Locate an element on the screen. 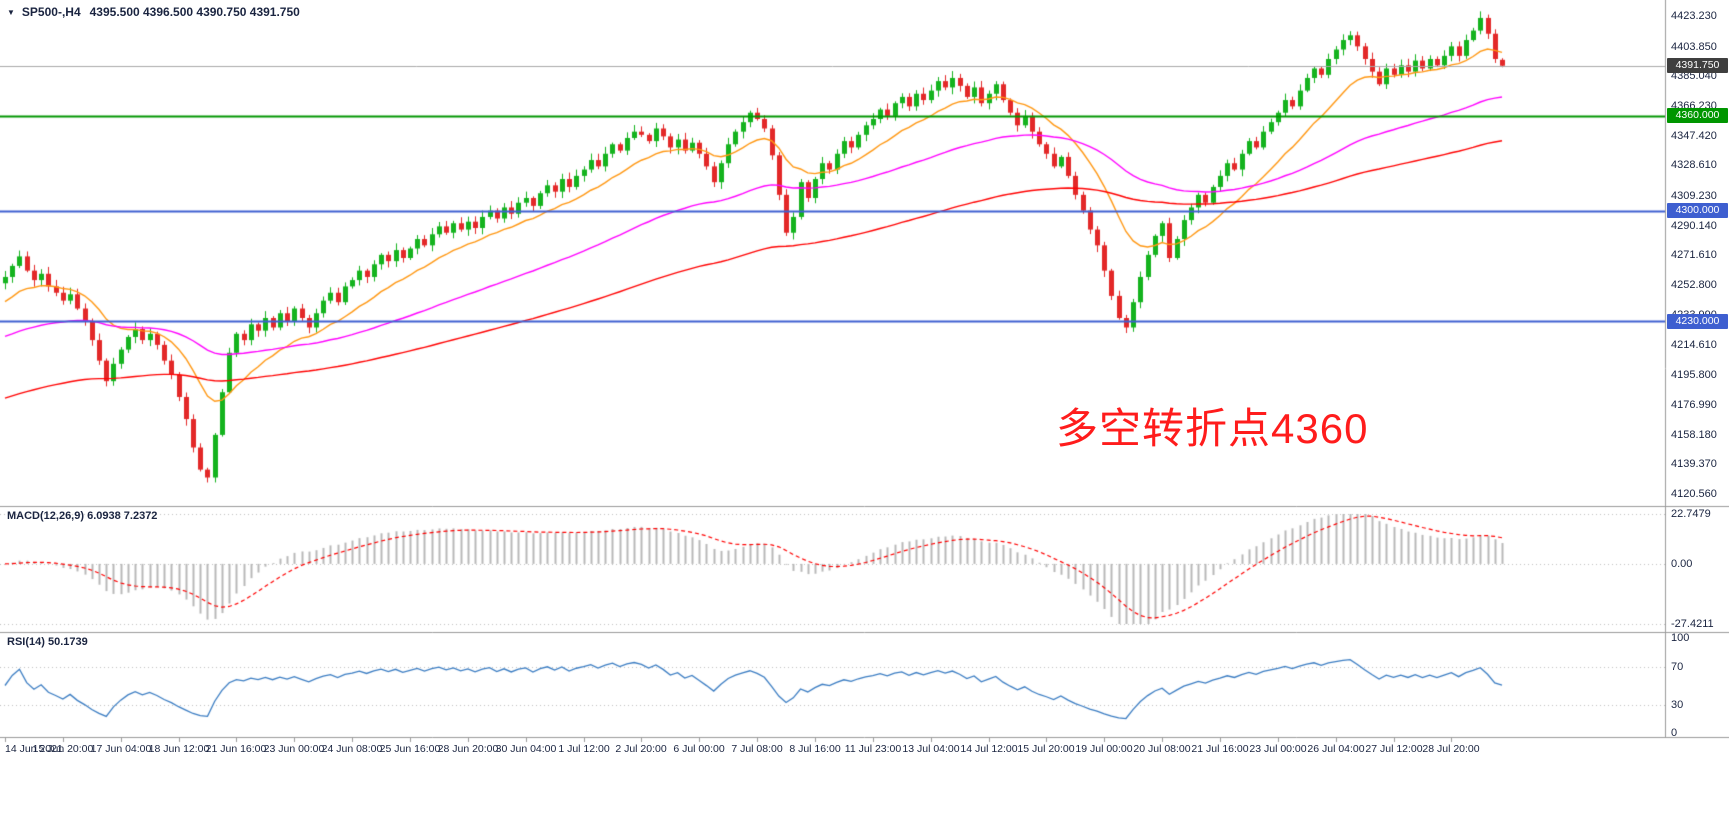 The height and width of the screenshot is (837, 1729). chart-ohlc-values: 4395.500 4396.500 4390.750 4391.750 is located at coordinates (194, 12).